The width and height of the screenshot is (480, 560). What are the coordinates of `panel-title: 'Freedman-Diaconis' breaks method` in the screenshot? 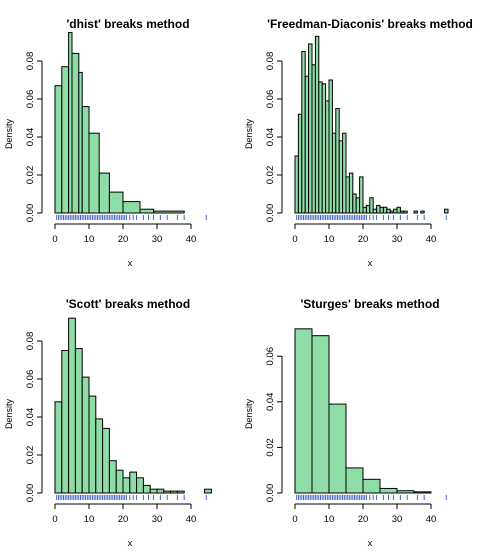 It's located at (370, 24).